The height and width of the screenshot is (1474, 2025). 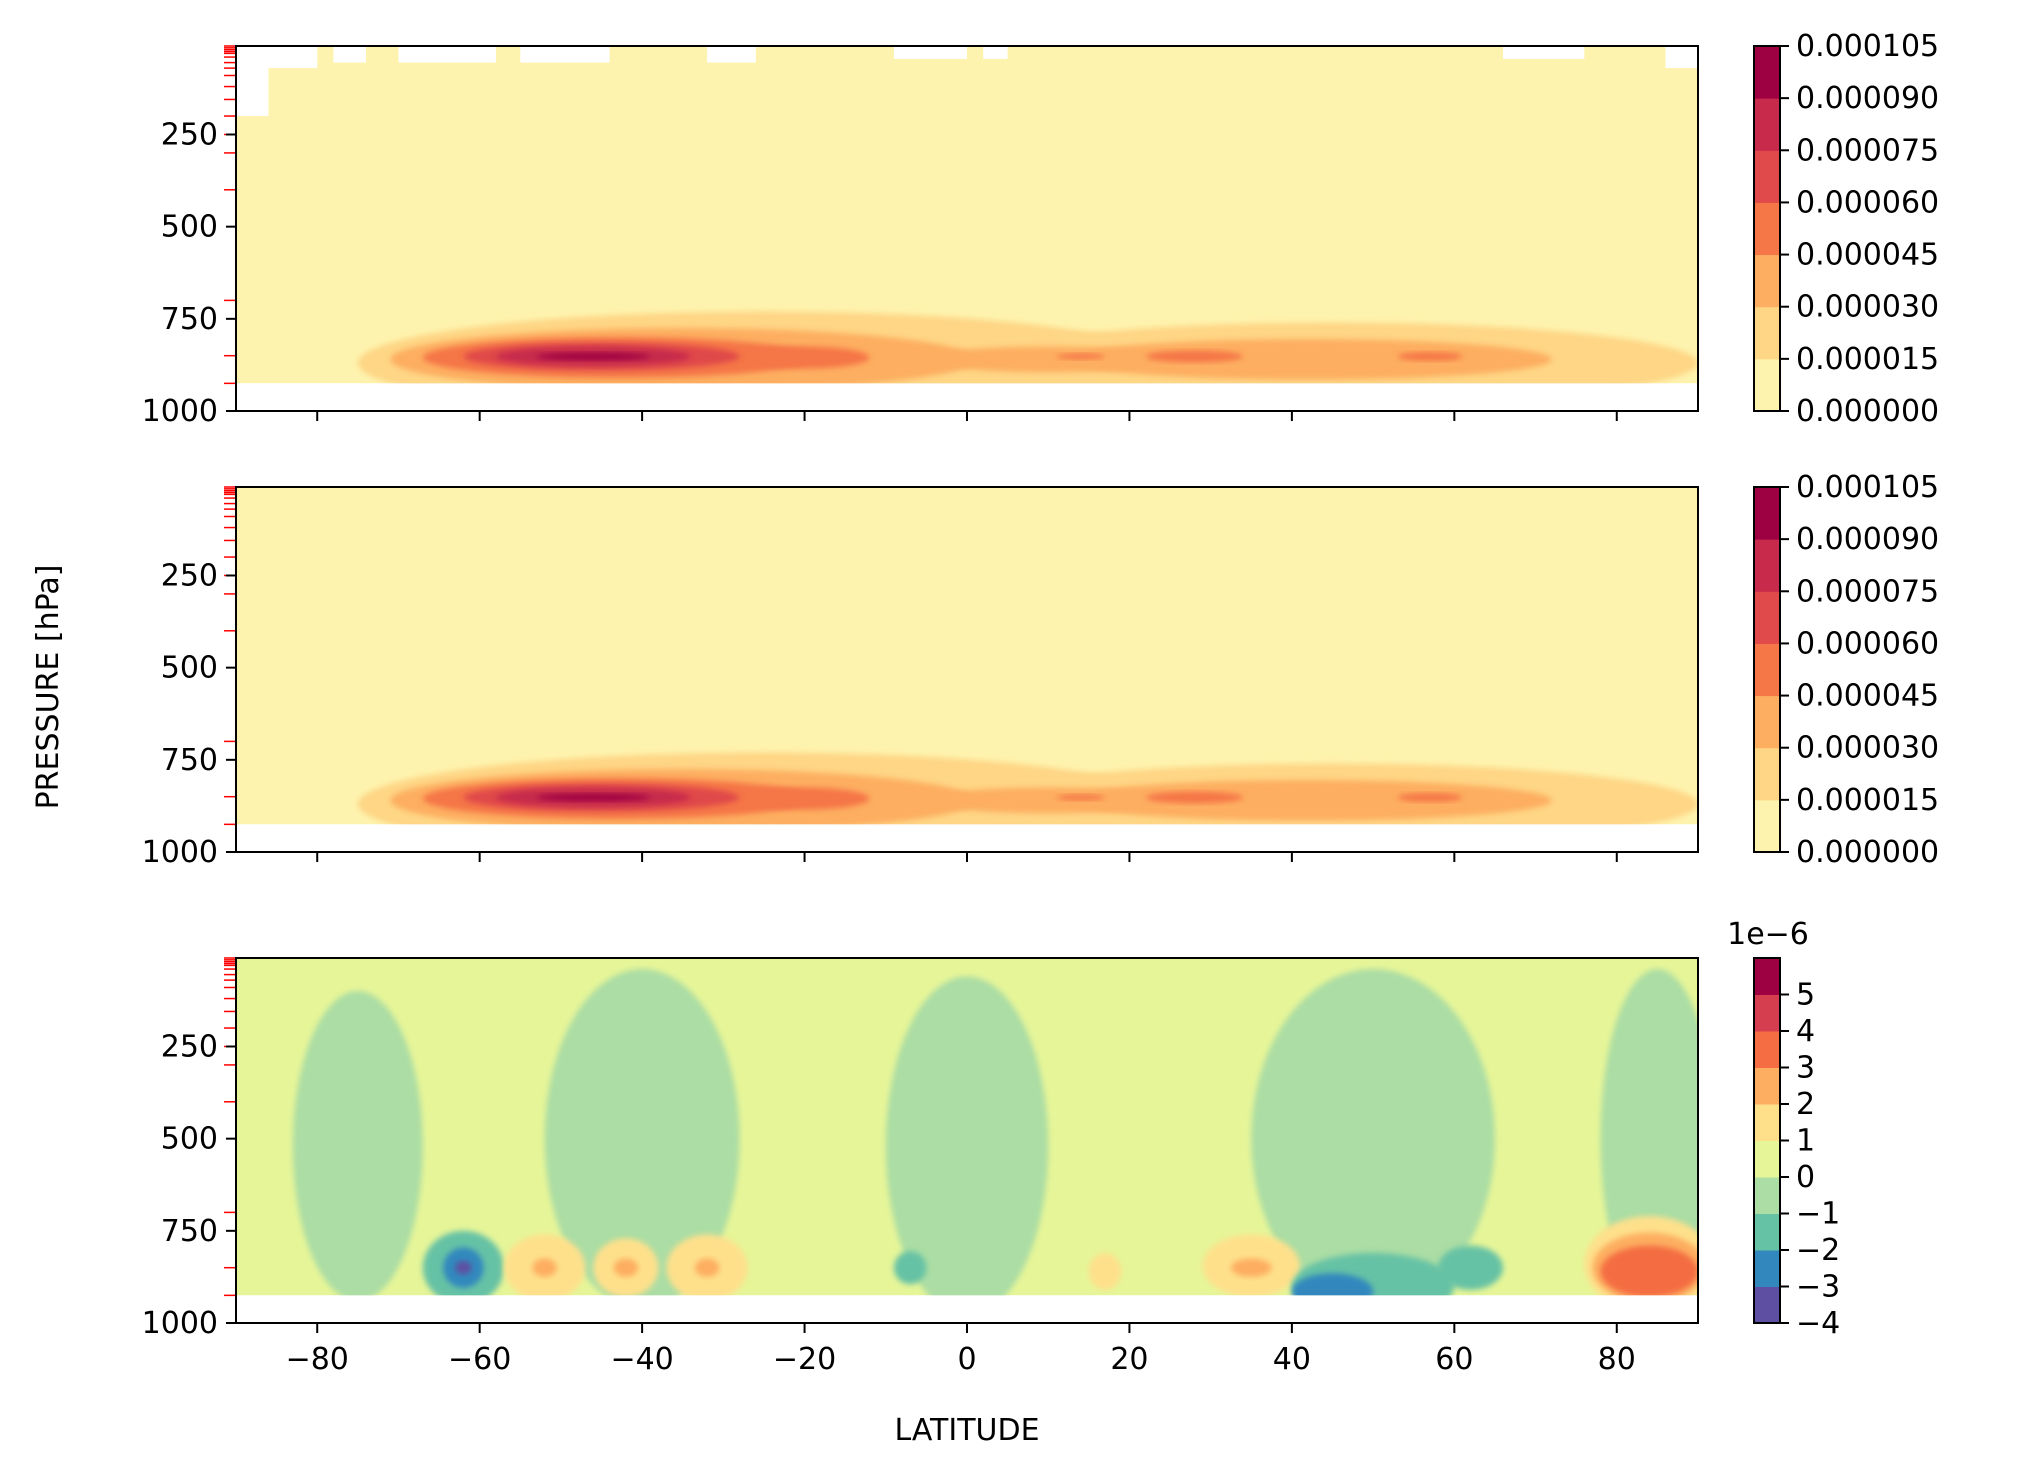 I want to click on x-axis-ticks-middle, so click(x=967, y=857).